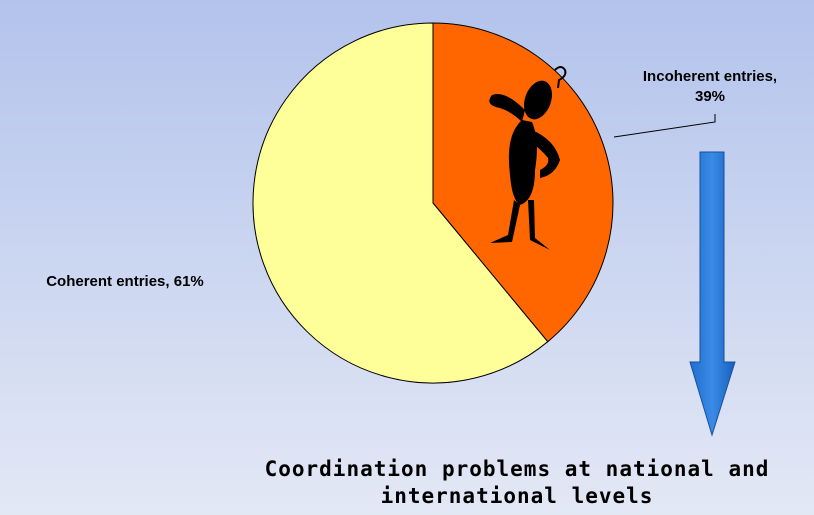 Image resolution: width=814 pixels, height=515 pixels. Describe the element at coordinates (528, 158) in the screenshot. I see `thinking-figure-icon` at that location.